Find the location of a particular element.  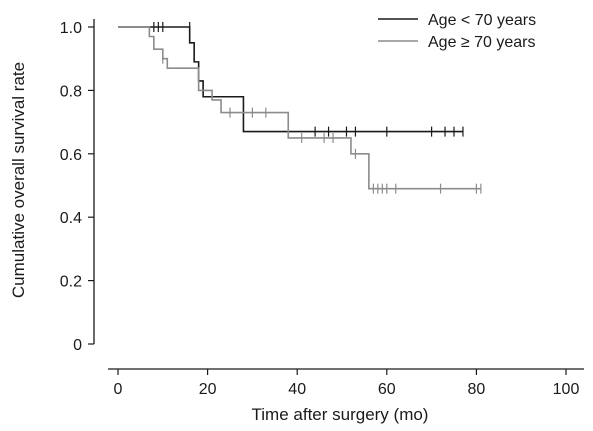

y-tick-label: 0.2 is located at coordinates (71, 282).